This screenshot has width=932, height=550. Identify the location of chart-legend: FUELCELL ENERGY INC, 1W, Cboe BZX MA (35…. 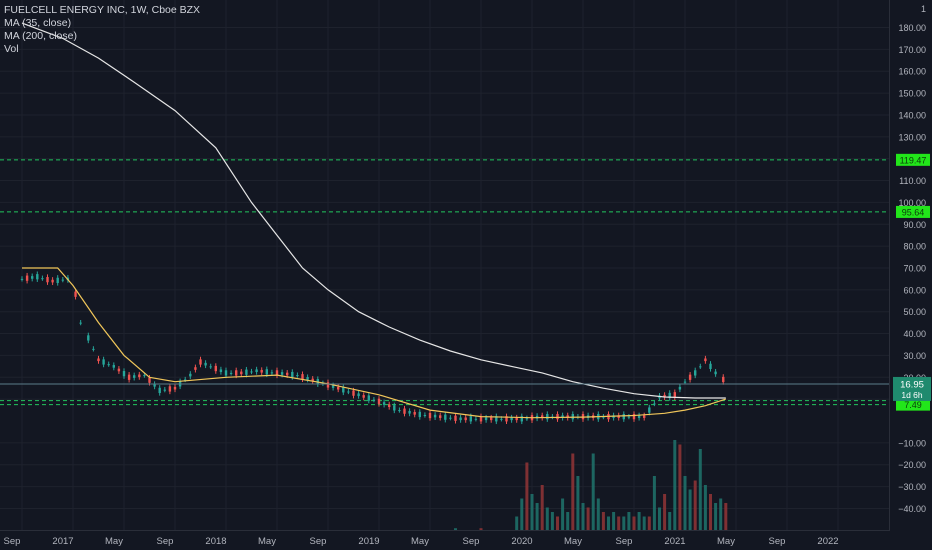
(102, 30).